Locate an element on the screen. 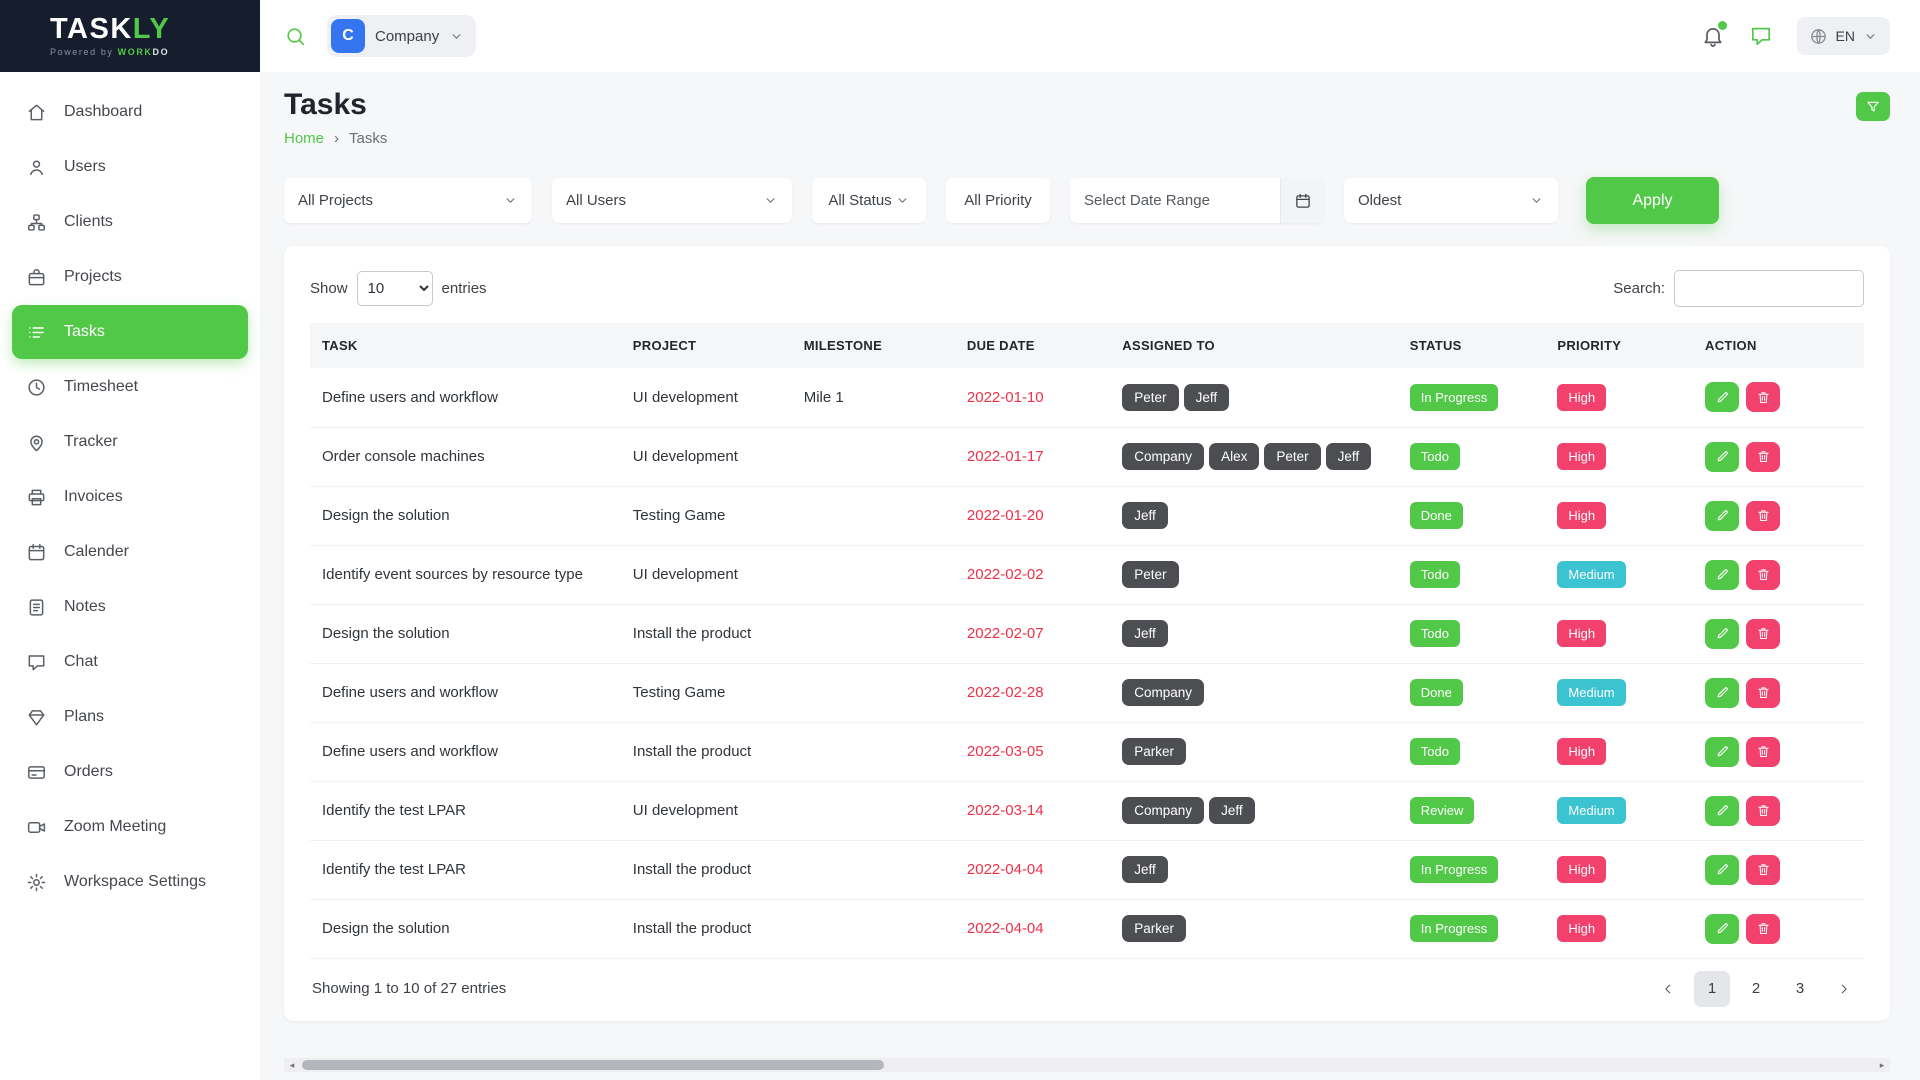  sidebar-item-workspace-settings: Workspace Settings is located at coordinates (130, 882).